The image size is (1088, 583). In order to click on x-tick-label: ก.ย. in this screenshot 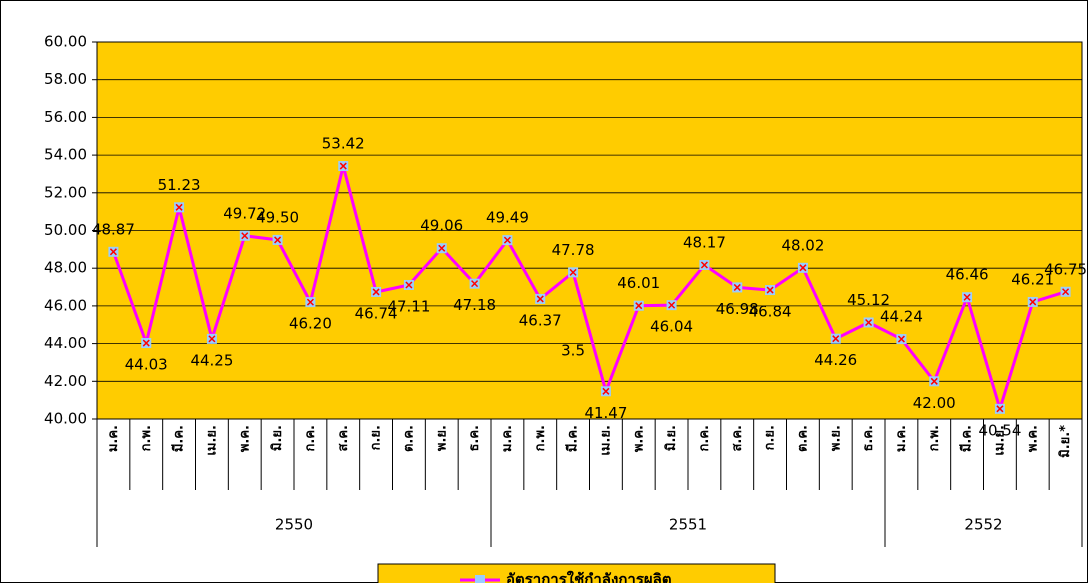, I will do `click(376, 437)`.